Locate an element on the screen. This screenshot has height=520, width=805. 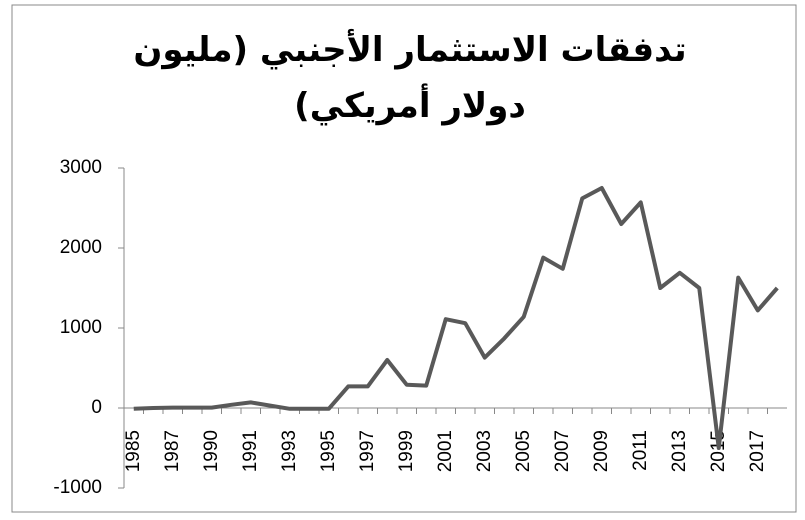
y-tick-label: -1000 is located at coordinates (77, 487).